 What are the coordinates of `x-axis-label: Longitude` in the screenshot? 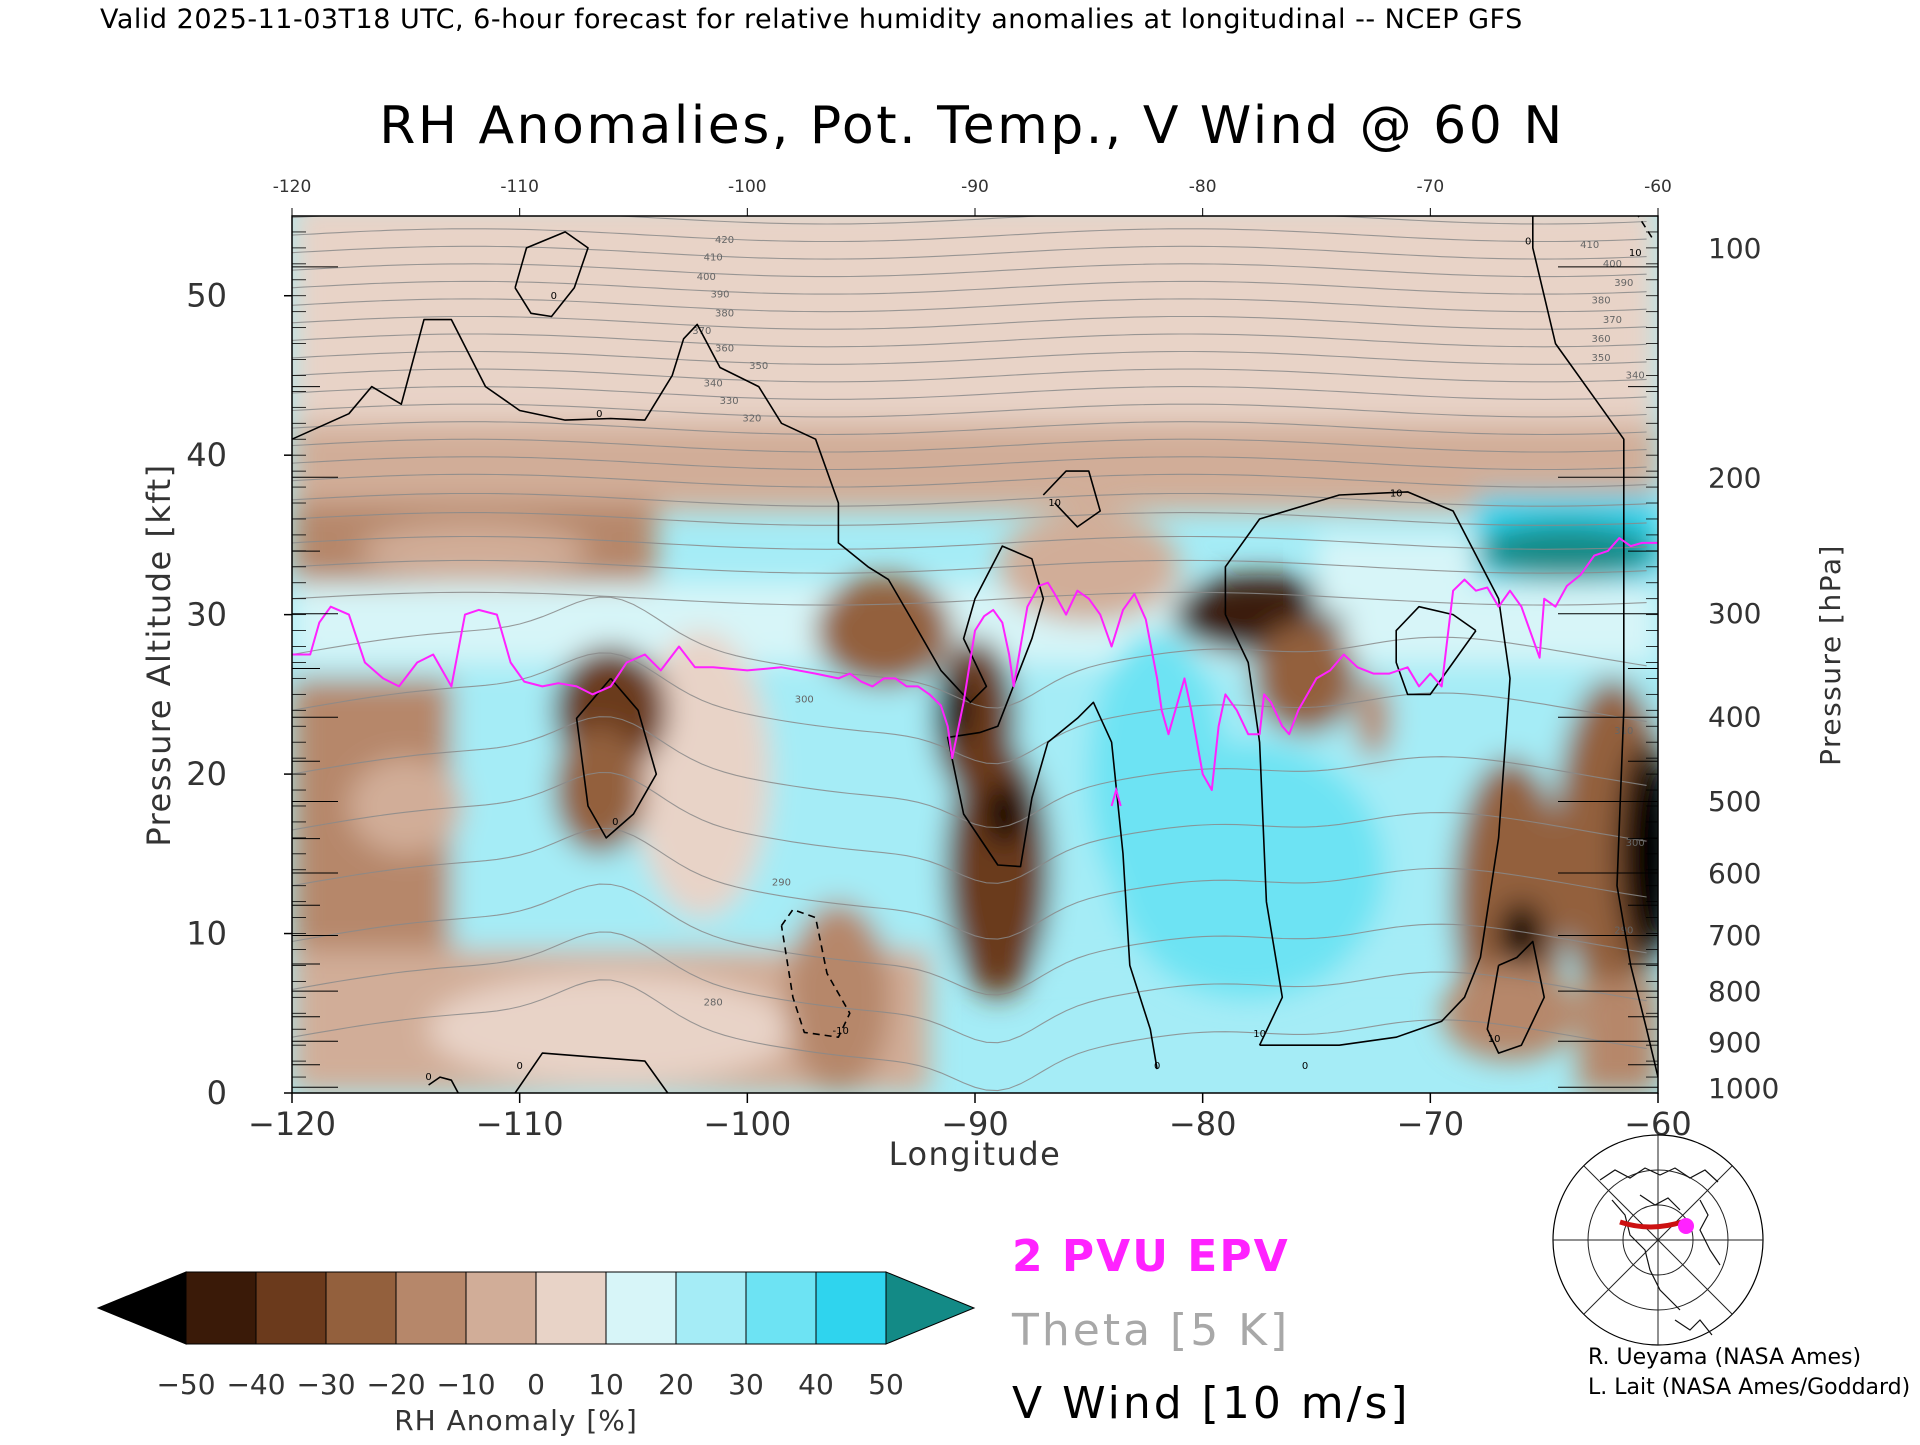 It's located at (975, 1154).